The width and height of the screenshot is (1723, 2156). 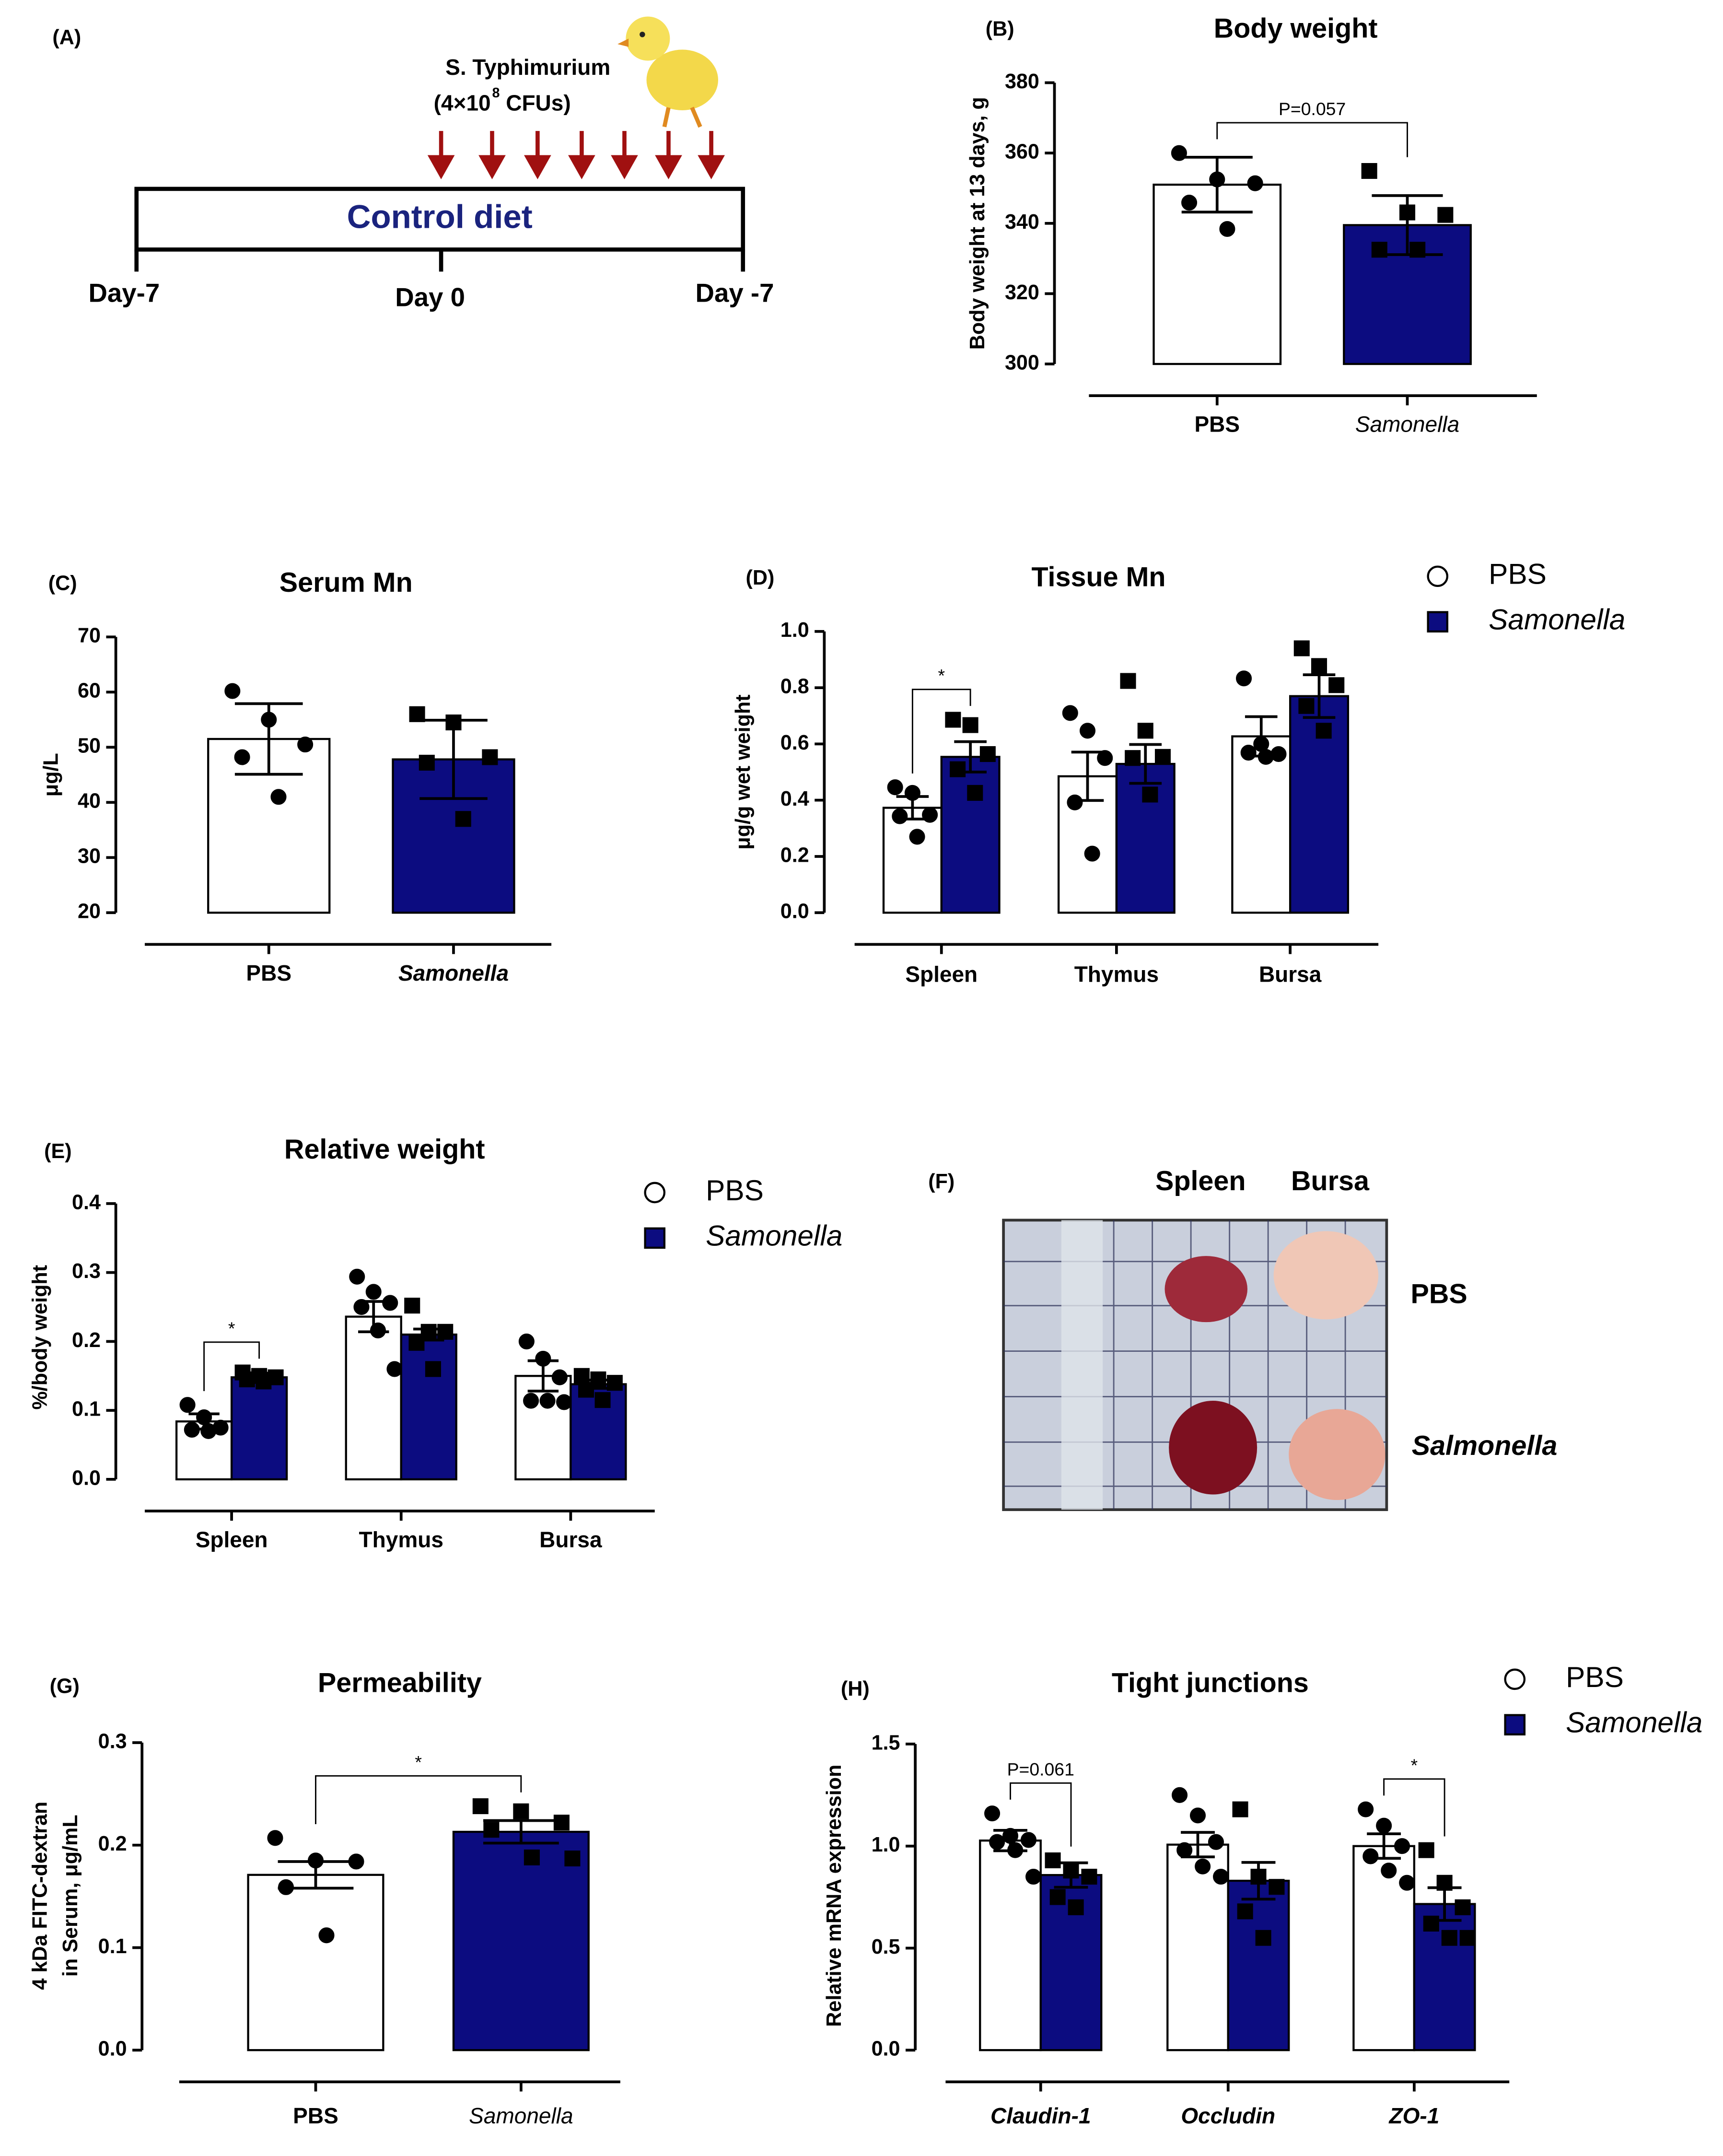 What do you see at coordinates (977, 223) in the screenshot?
I see `y-axis-label: Body weight at 13 days, g` at bounding box center [977, 223].